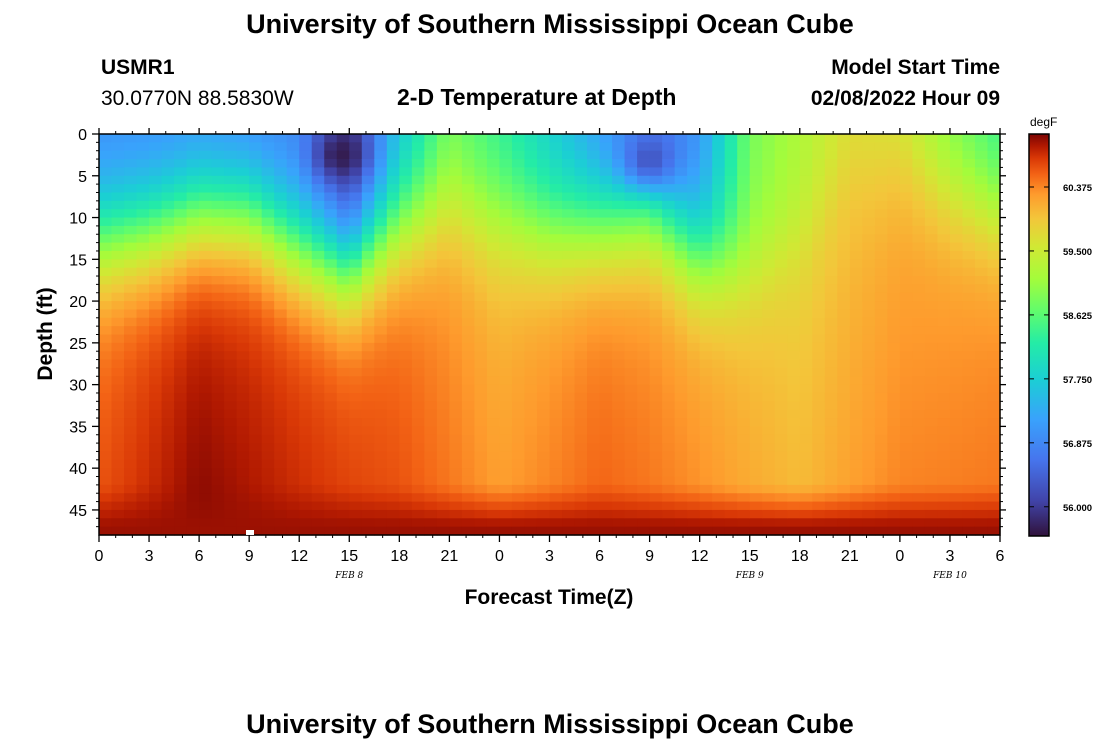  What do you see at coordinates (549, 597) in the screenshot?
I see `x-axis-title: Forecast Time(Z)` at bounding box center [549, 597].